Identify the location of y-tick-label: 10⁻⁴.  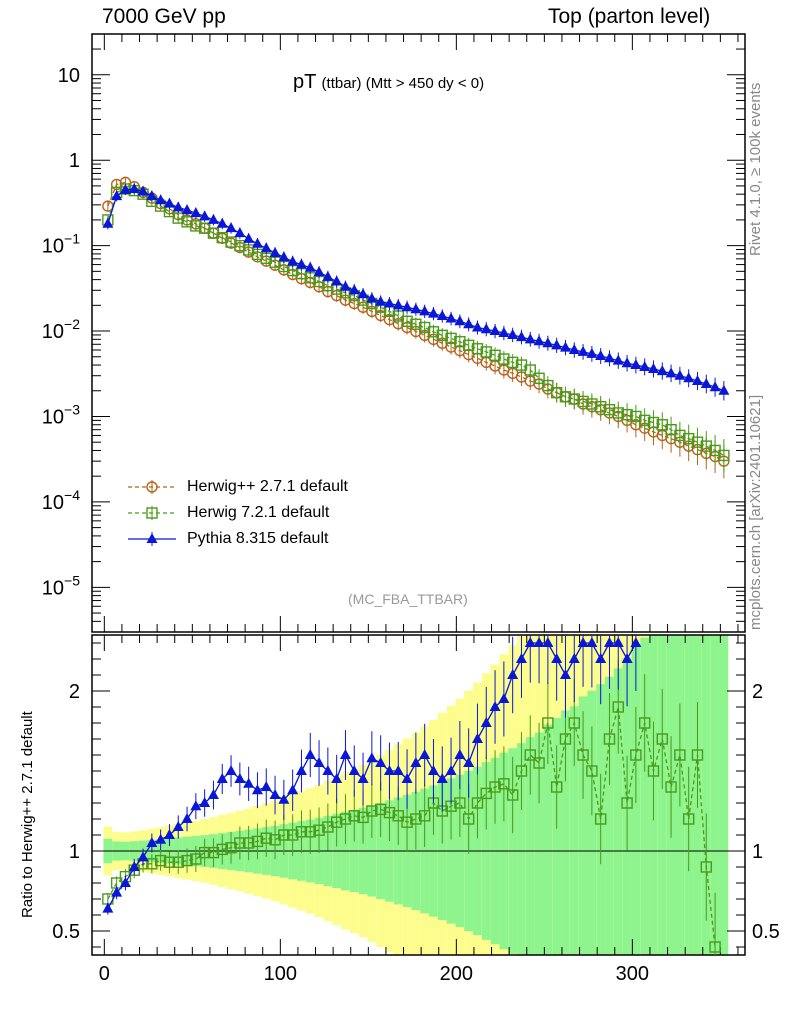
(61, 500).